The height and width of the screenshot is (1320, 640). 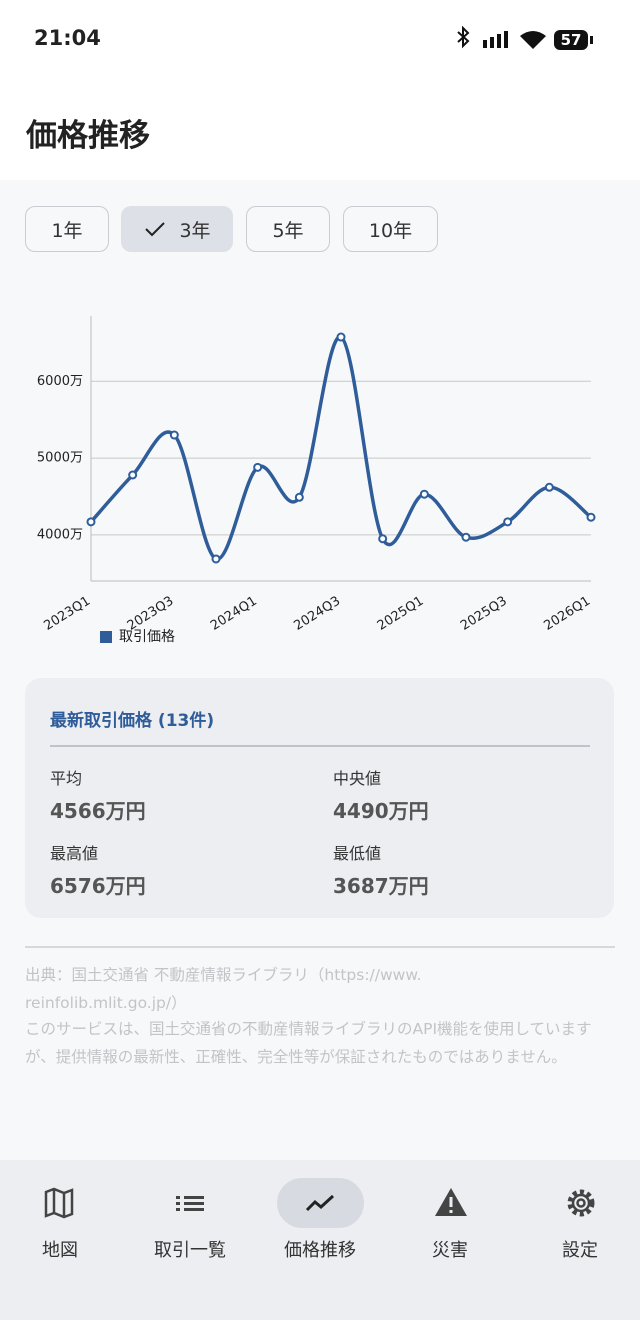 I want to click on period-label: 1年, so click(x=67, y=230).